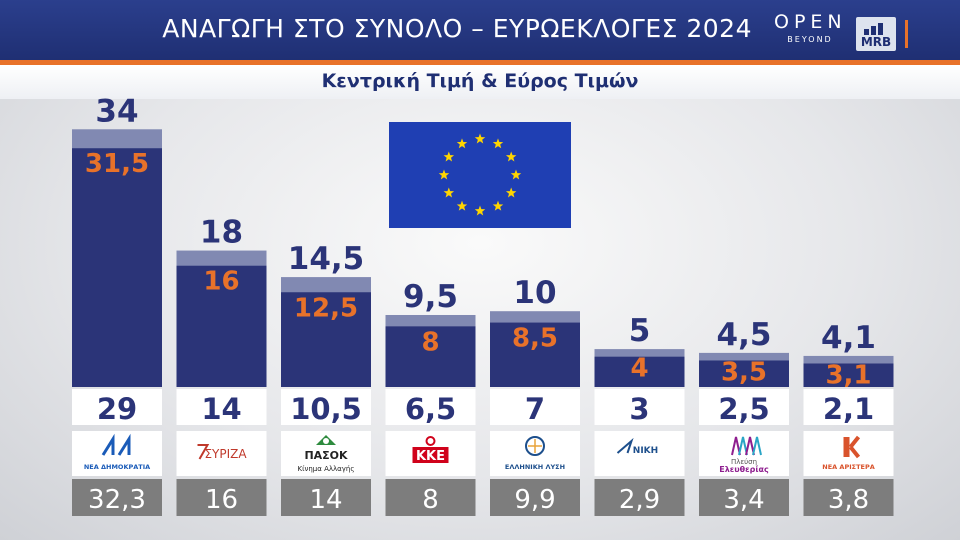  I want to click on high-value-label: 10, so click(534, 293).